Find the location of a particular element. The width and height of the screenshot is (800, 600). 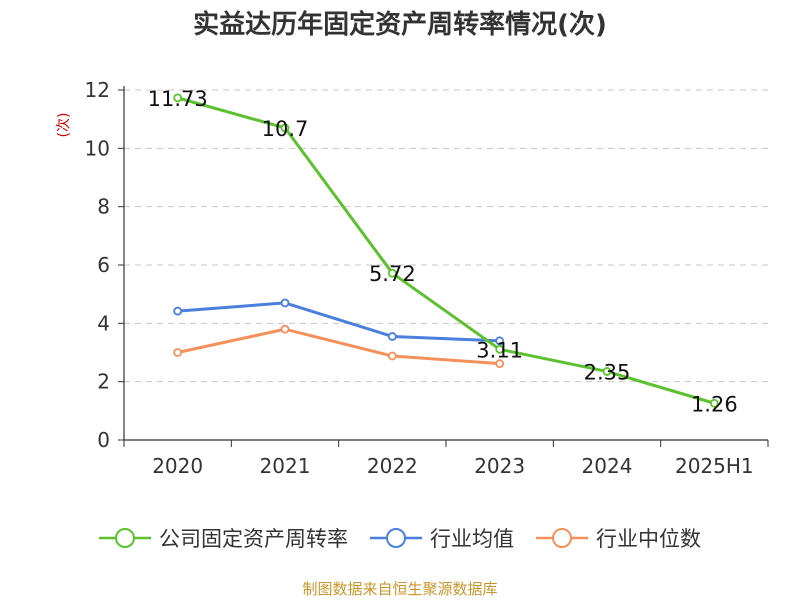

y-tick-label: 2 is located at coordinates (103, 382).